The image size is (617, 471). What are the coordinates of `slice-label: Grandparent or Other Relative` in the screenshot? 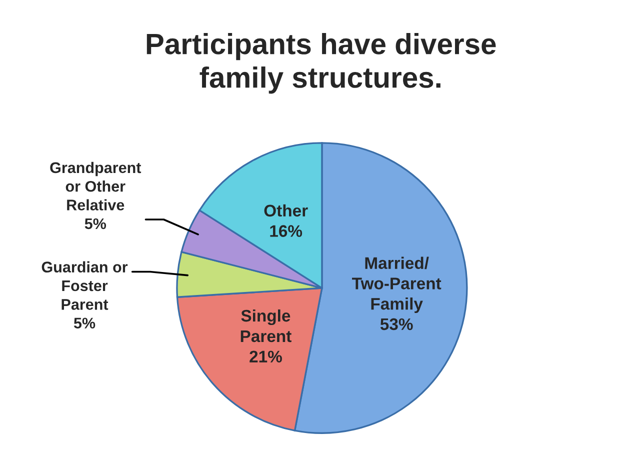 It's located at (96, 186).